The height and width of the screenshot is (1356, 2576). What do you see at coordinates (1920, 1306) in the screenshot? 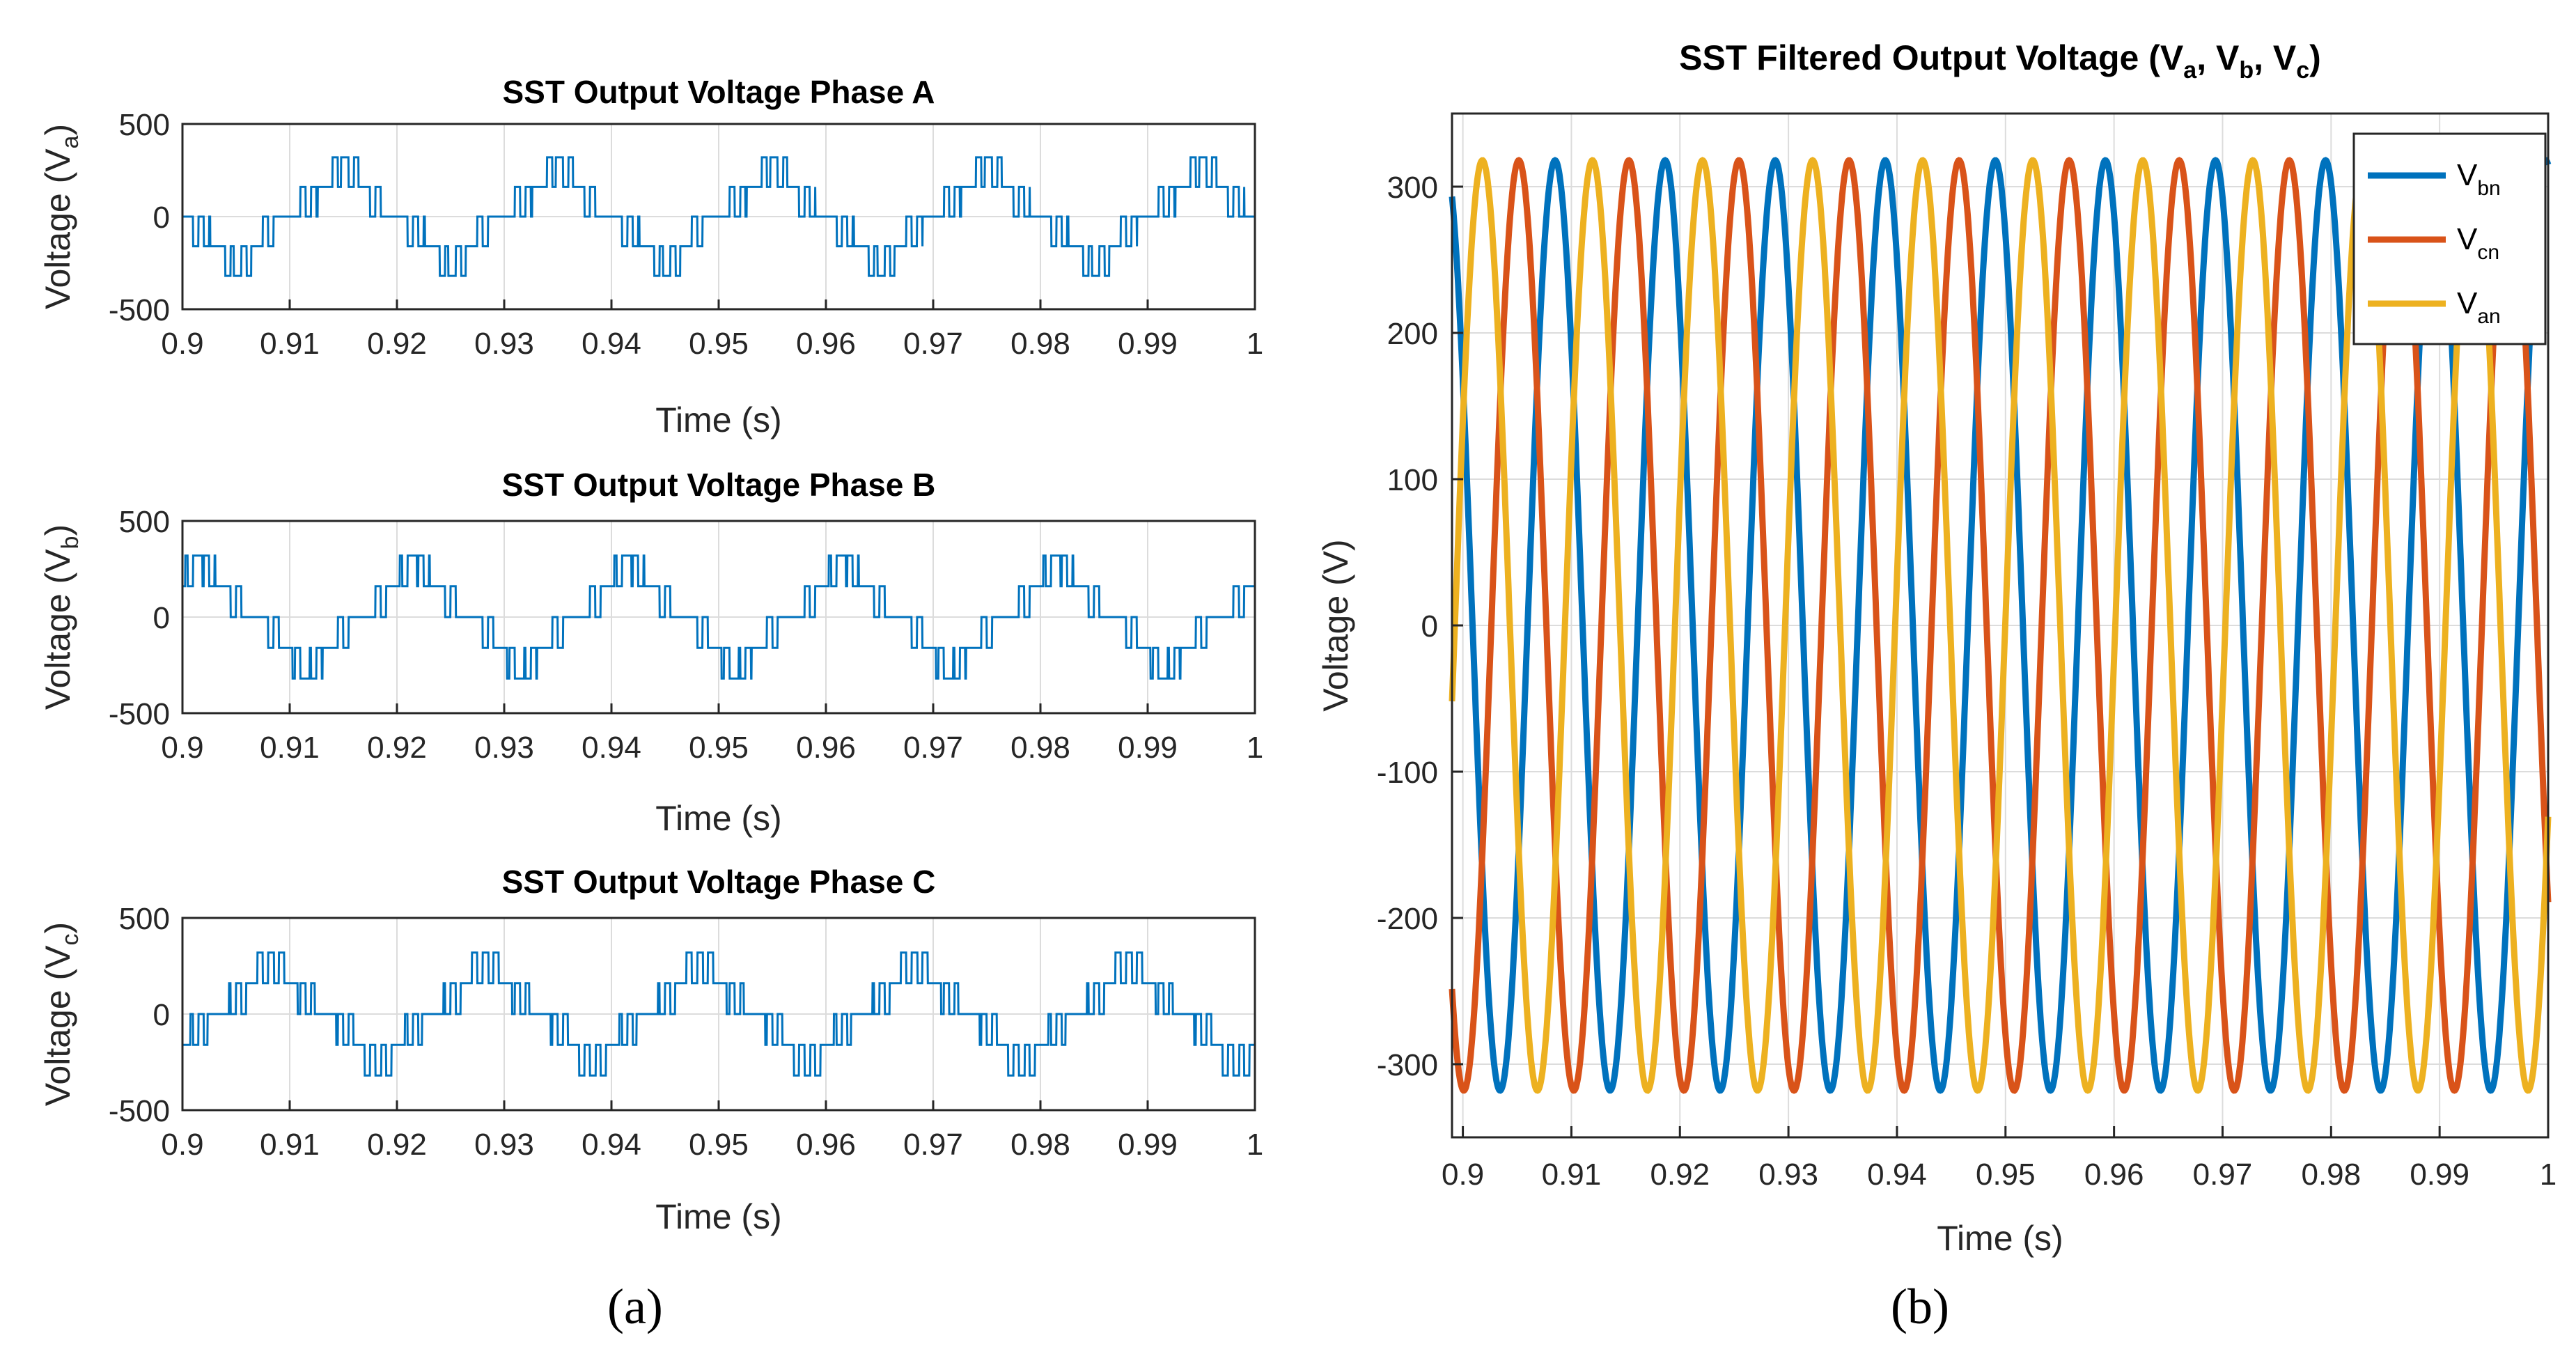
I see `panel-label-b: (b)` at bounding box center [1920, 1306].